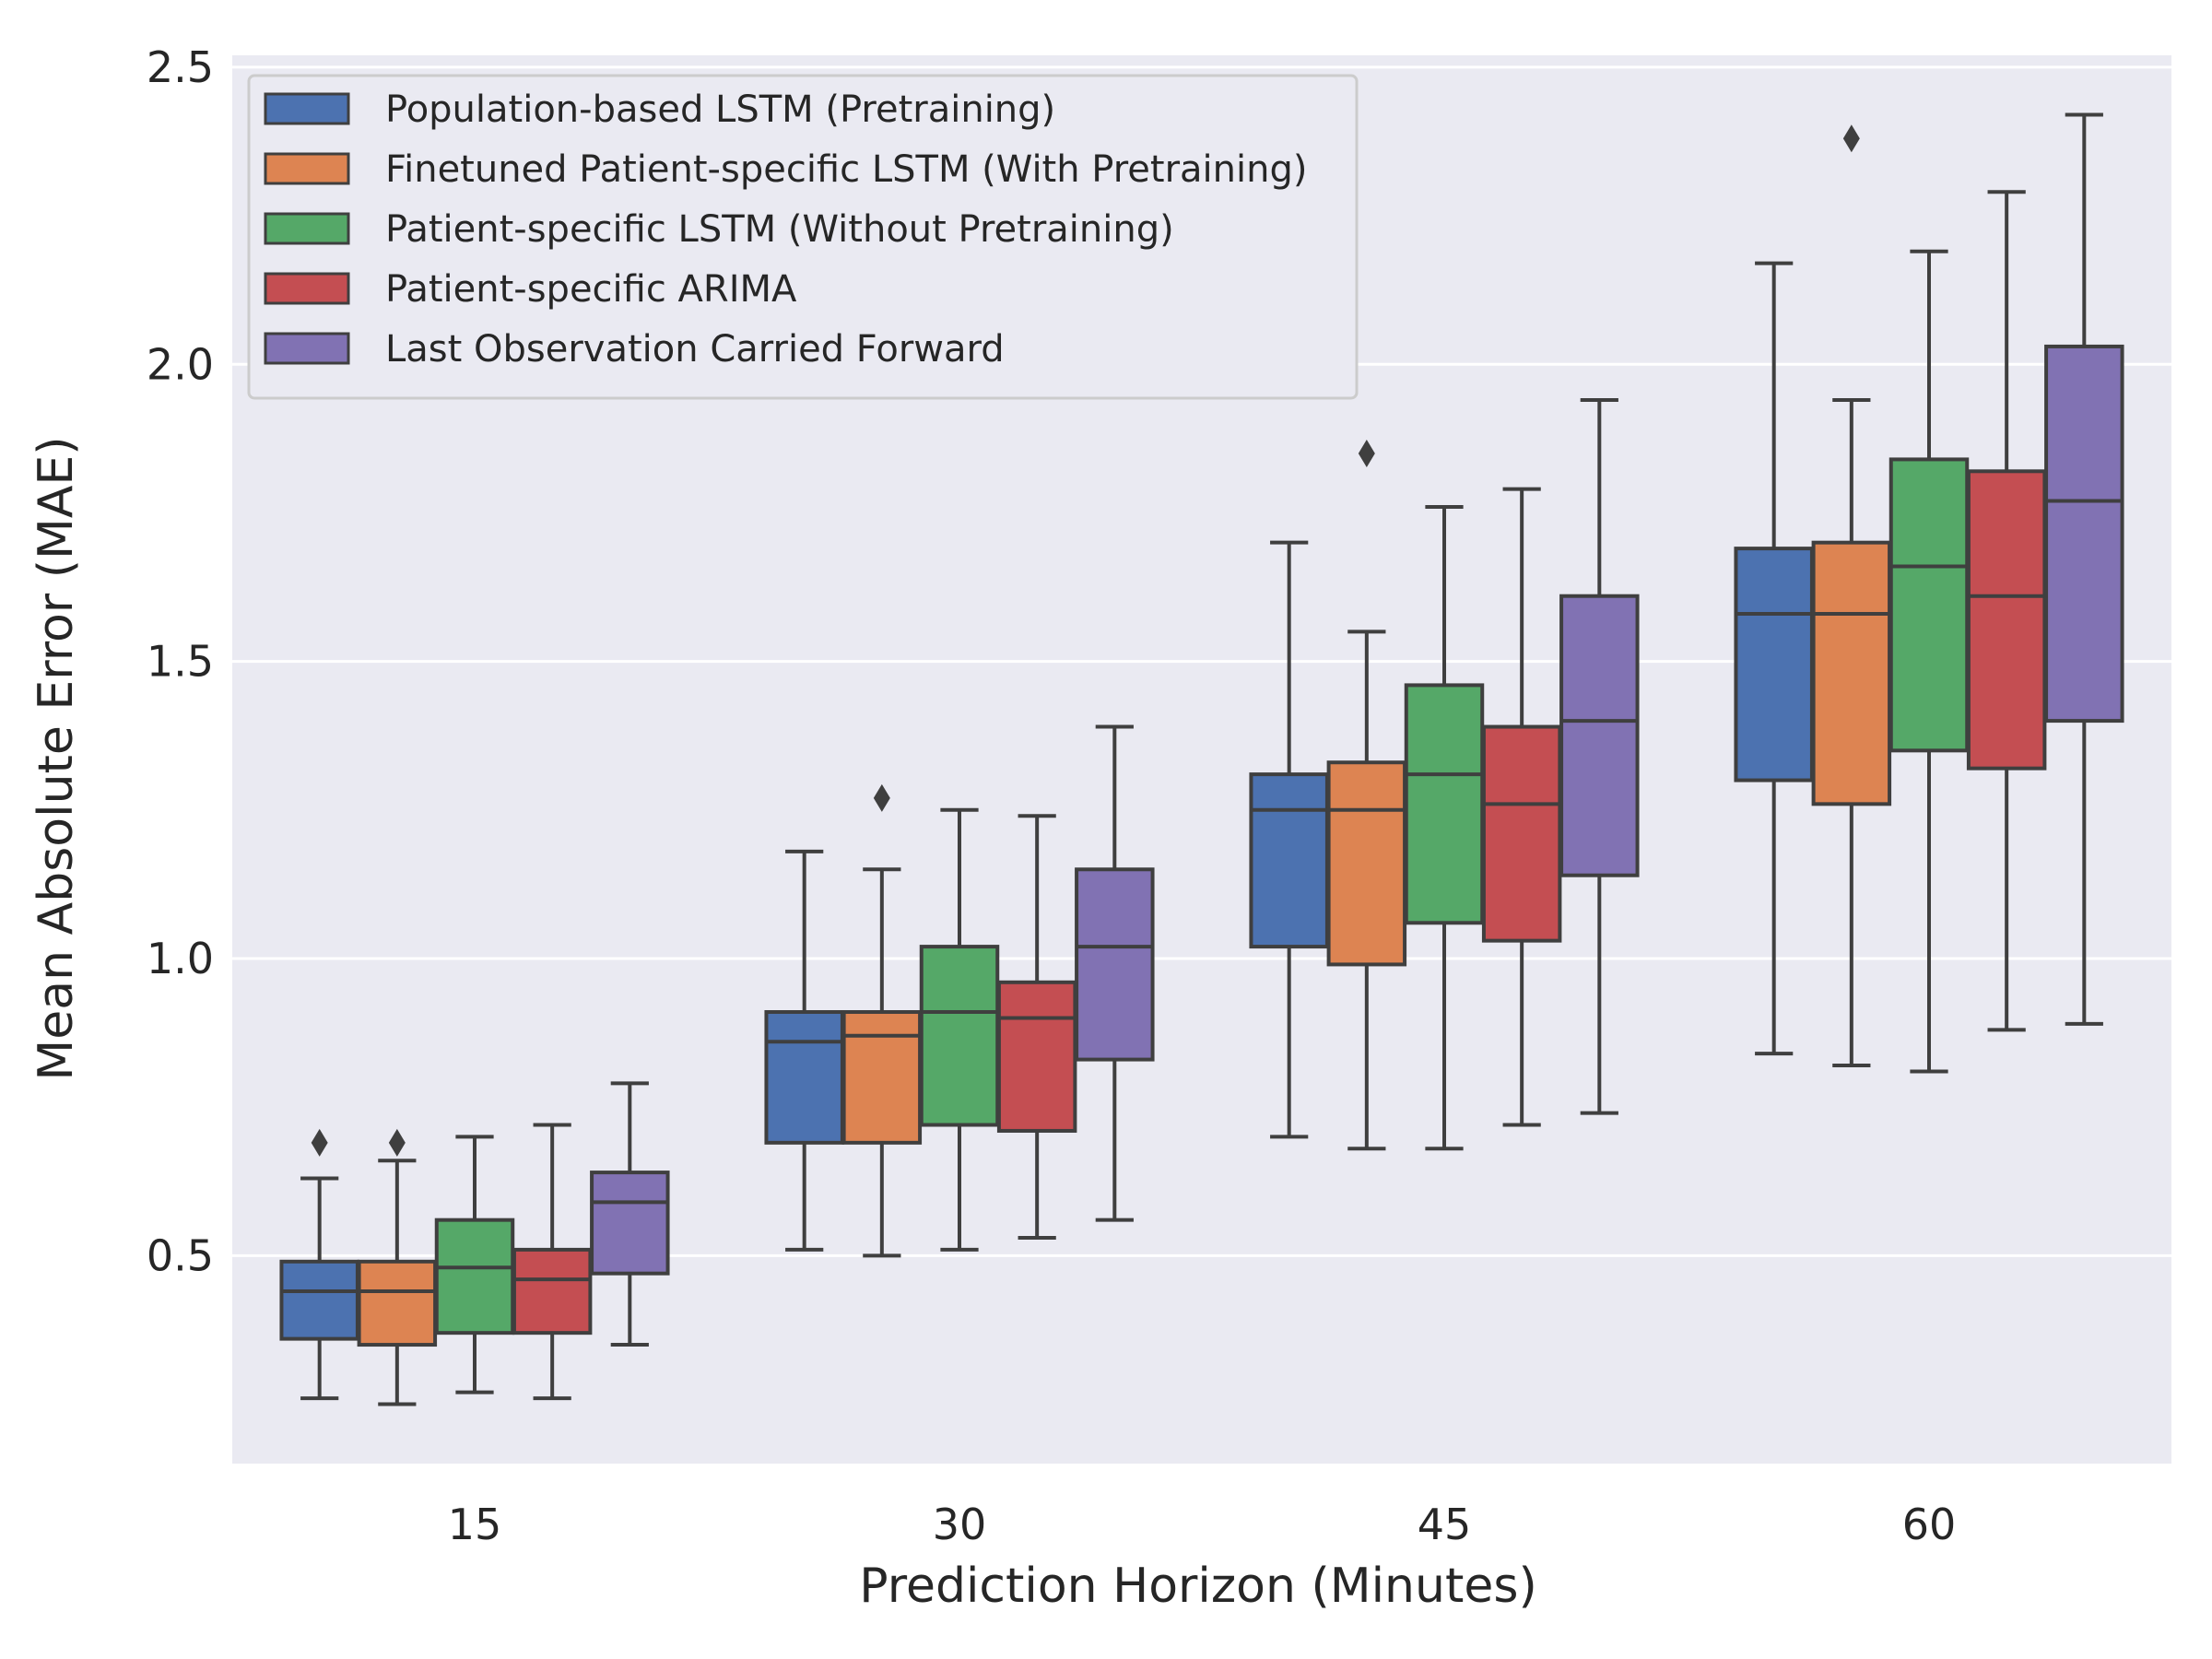 The width and height of the screenshot is (2212, 1659). What do you see at coordinates (56, 758) in the screenshot?
I see `y-axis-label: Mean Absolute Error (MAE)` at bounding box center [56, 758].